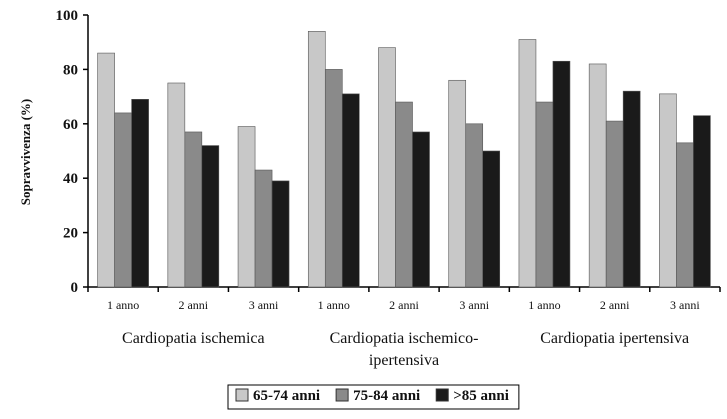 Image resolution: width=727 pixels, height=419 pixels. Describe the element at coordinates (404, 360) in the screenshot. I see `group-label: ipertensiva` at that location.